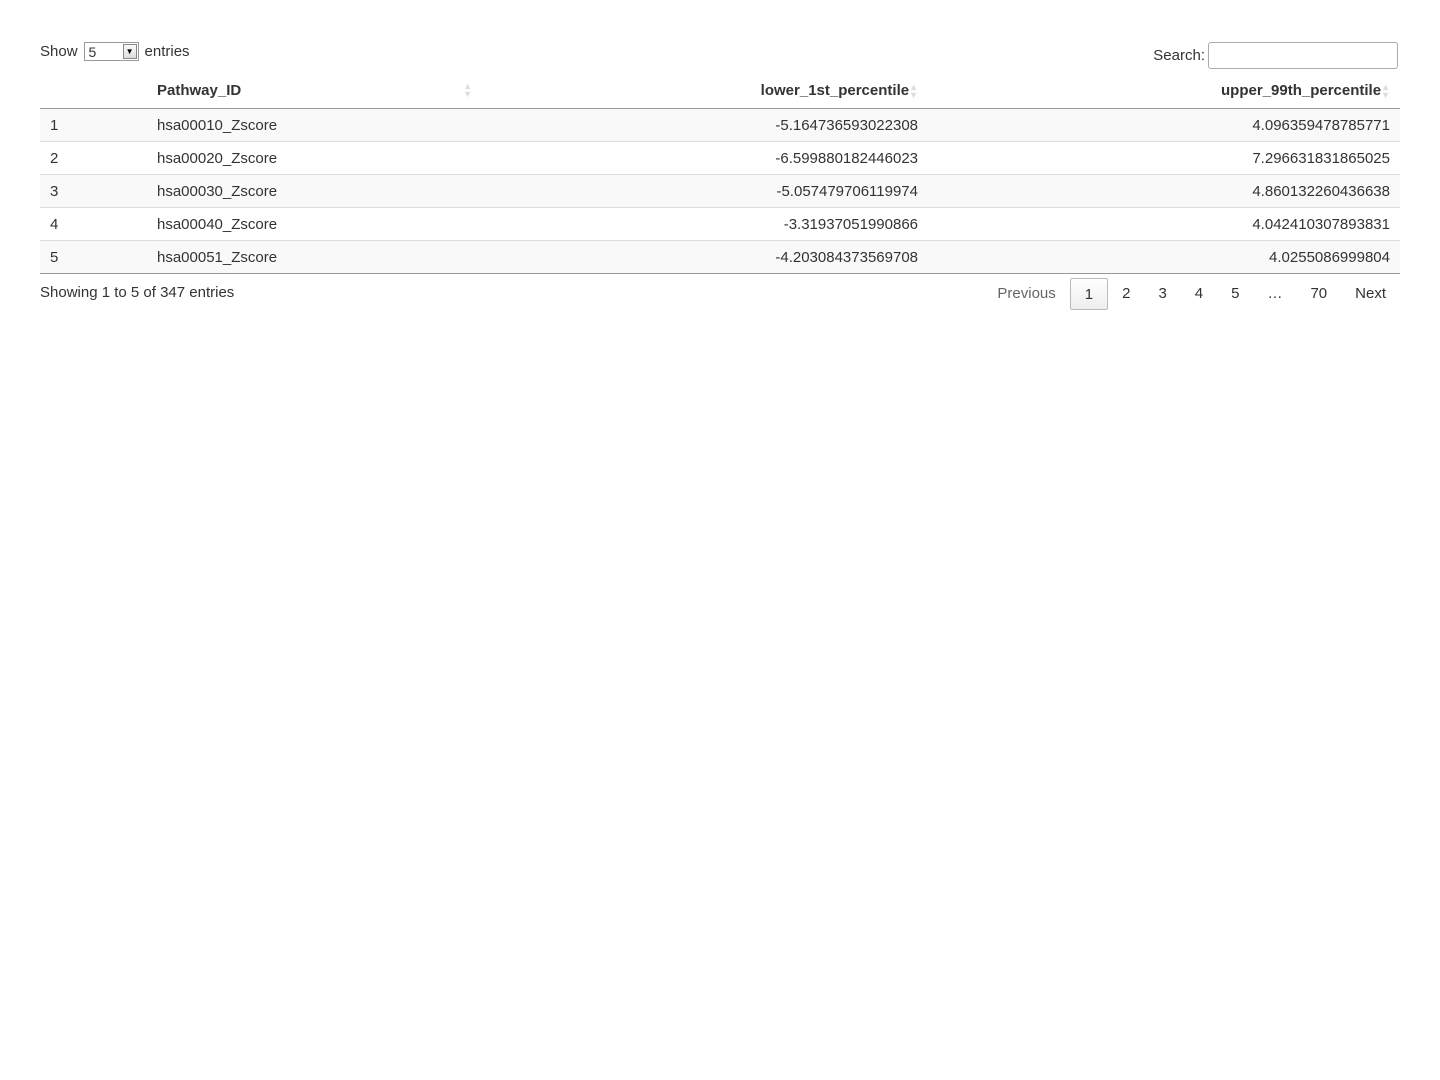 Image resolution: width=1440 pixels, height=1080 pixels. What do you see at coordinates (1199, 293) in the screenshot?
I see `page-button-4: 4` at bounding box center [1199, 293].